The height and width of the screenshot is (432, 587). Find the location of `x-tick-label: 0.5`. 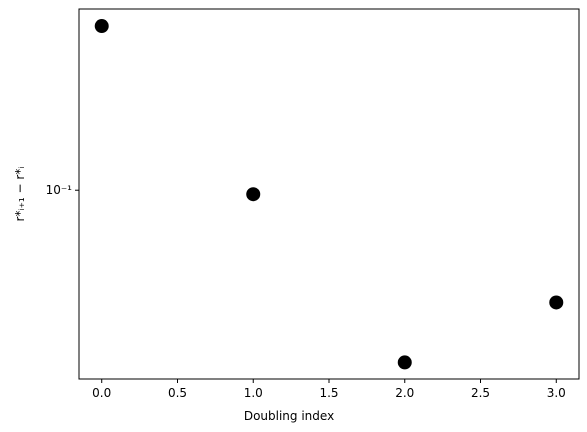

x-tick-label: 0.5 is located at coordinates (177, 393).